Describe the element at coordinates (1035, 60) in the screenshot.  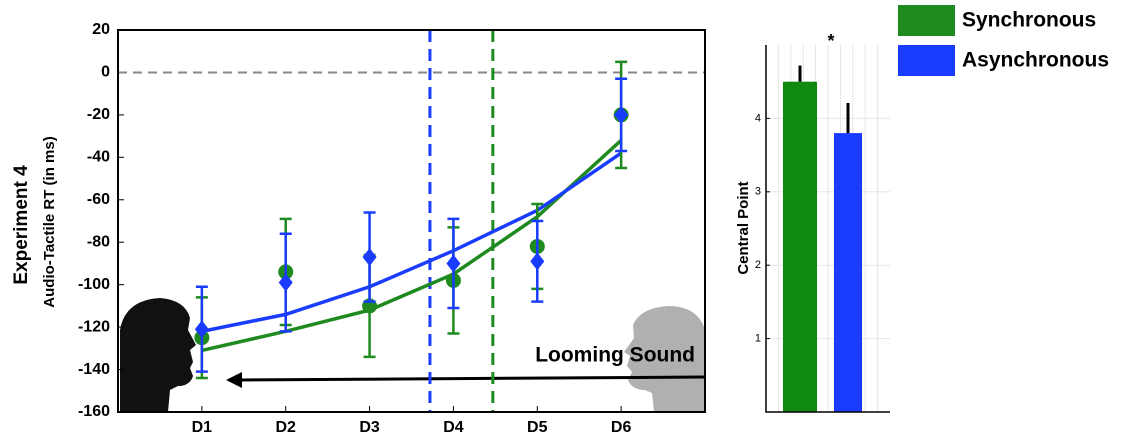
I see `legend-label: Asynchronous` at that location.